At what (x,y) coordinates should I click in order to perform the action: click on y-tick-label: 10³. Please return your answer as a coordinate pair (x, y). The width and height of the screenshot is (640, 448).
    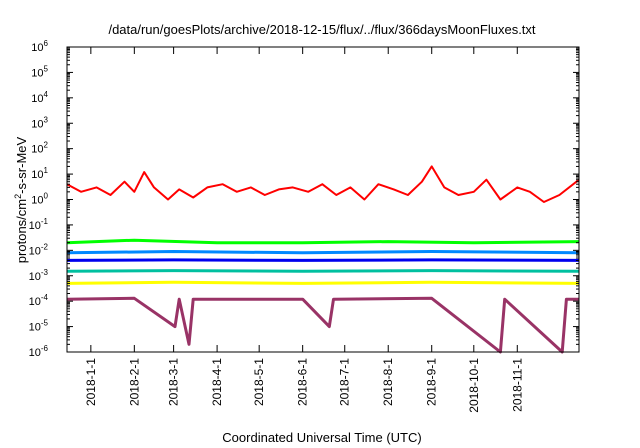
    Looking at the image, I should click on (39, 122).